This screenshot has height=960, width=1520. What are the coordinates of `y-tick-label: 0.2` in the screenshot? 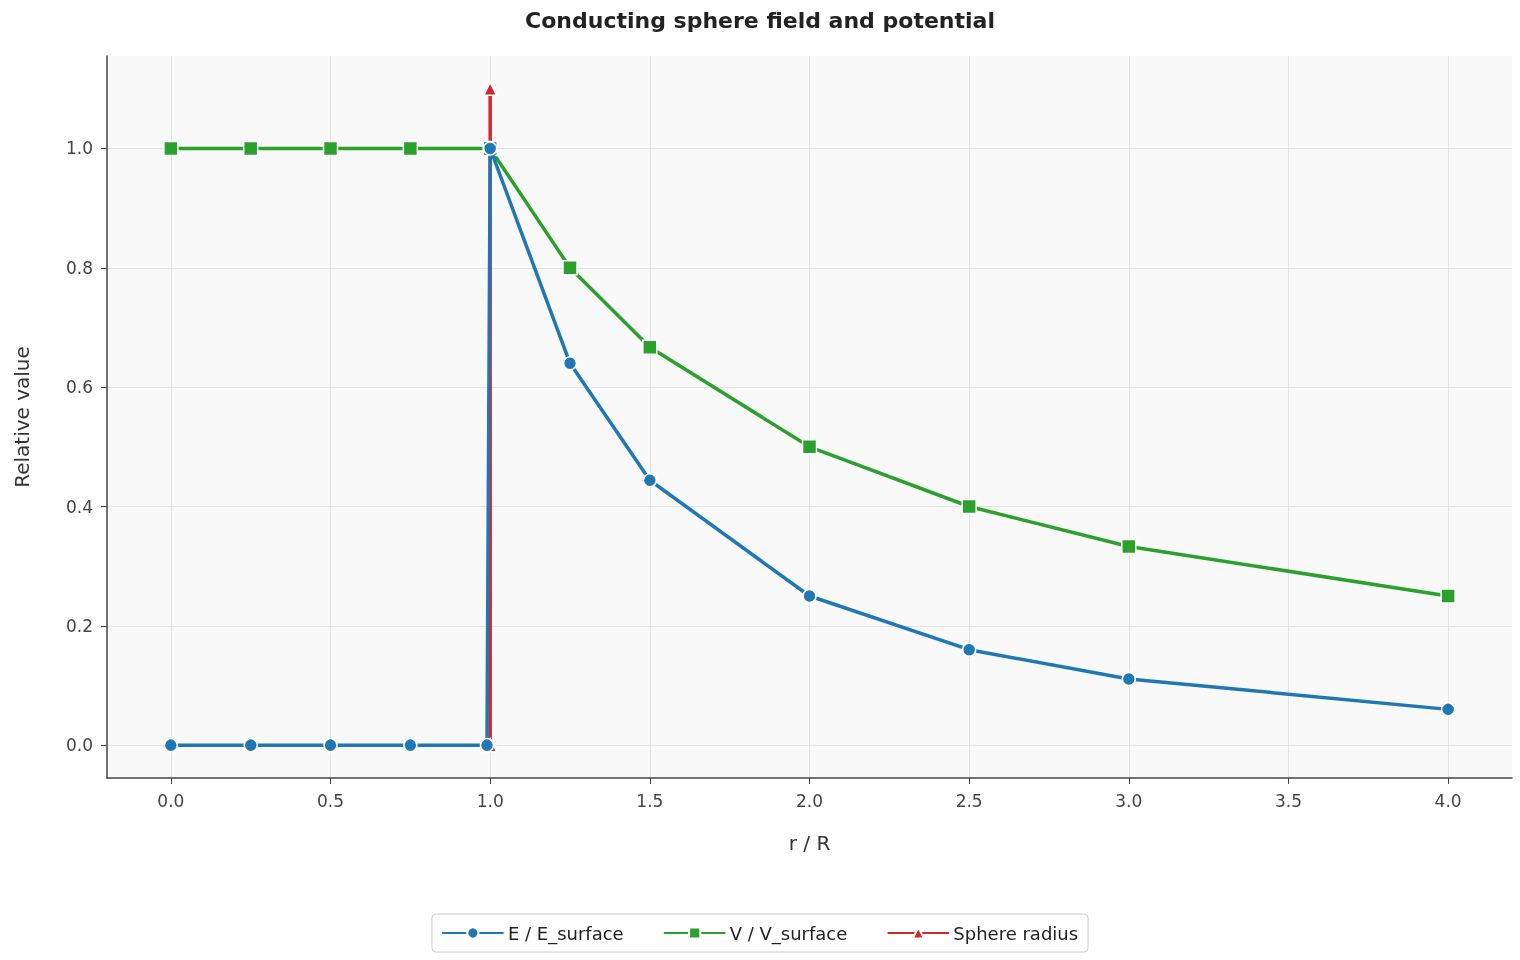 It's located at (79, 625).